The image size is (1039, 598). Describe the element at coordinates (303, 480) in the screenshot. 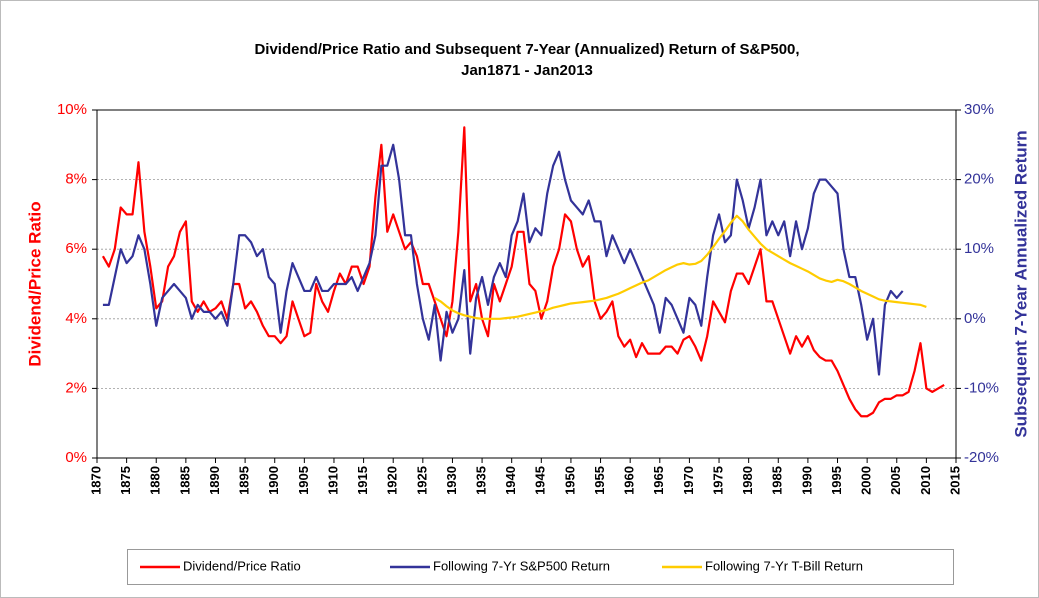

I see `x-tick-label: 1905` at that location.